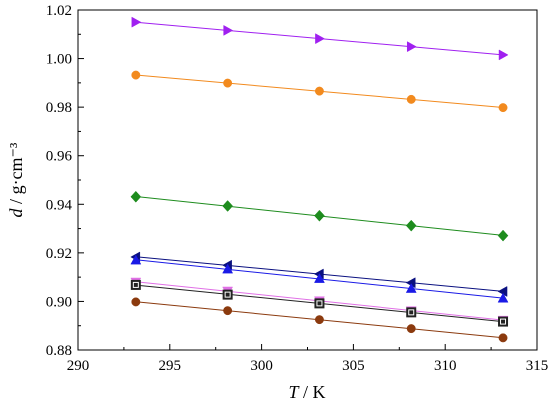 The width and height of the screenshot is (550, 410). What do you see at coordinates (59, 254) in the screenshot?
I see `y-tick-label: 0.92` at bounding box center [59, 254].